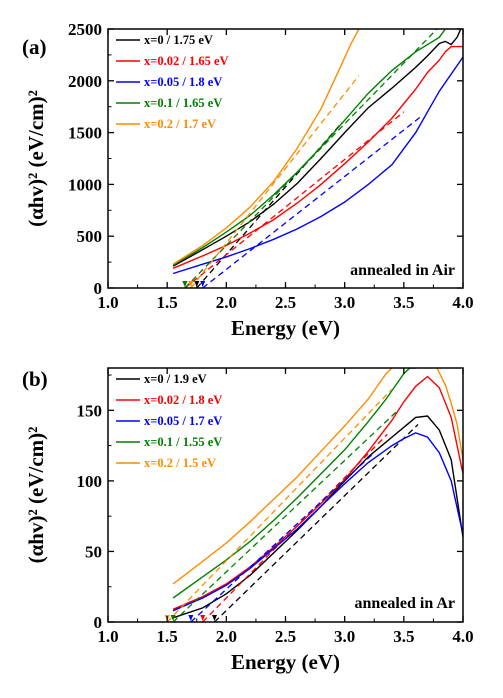 The width and height of the screenshot is (503, 698). Describe the element at coordinates (90, 481) in the screenshot. I see `y-tick-label: 100` at that location.